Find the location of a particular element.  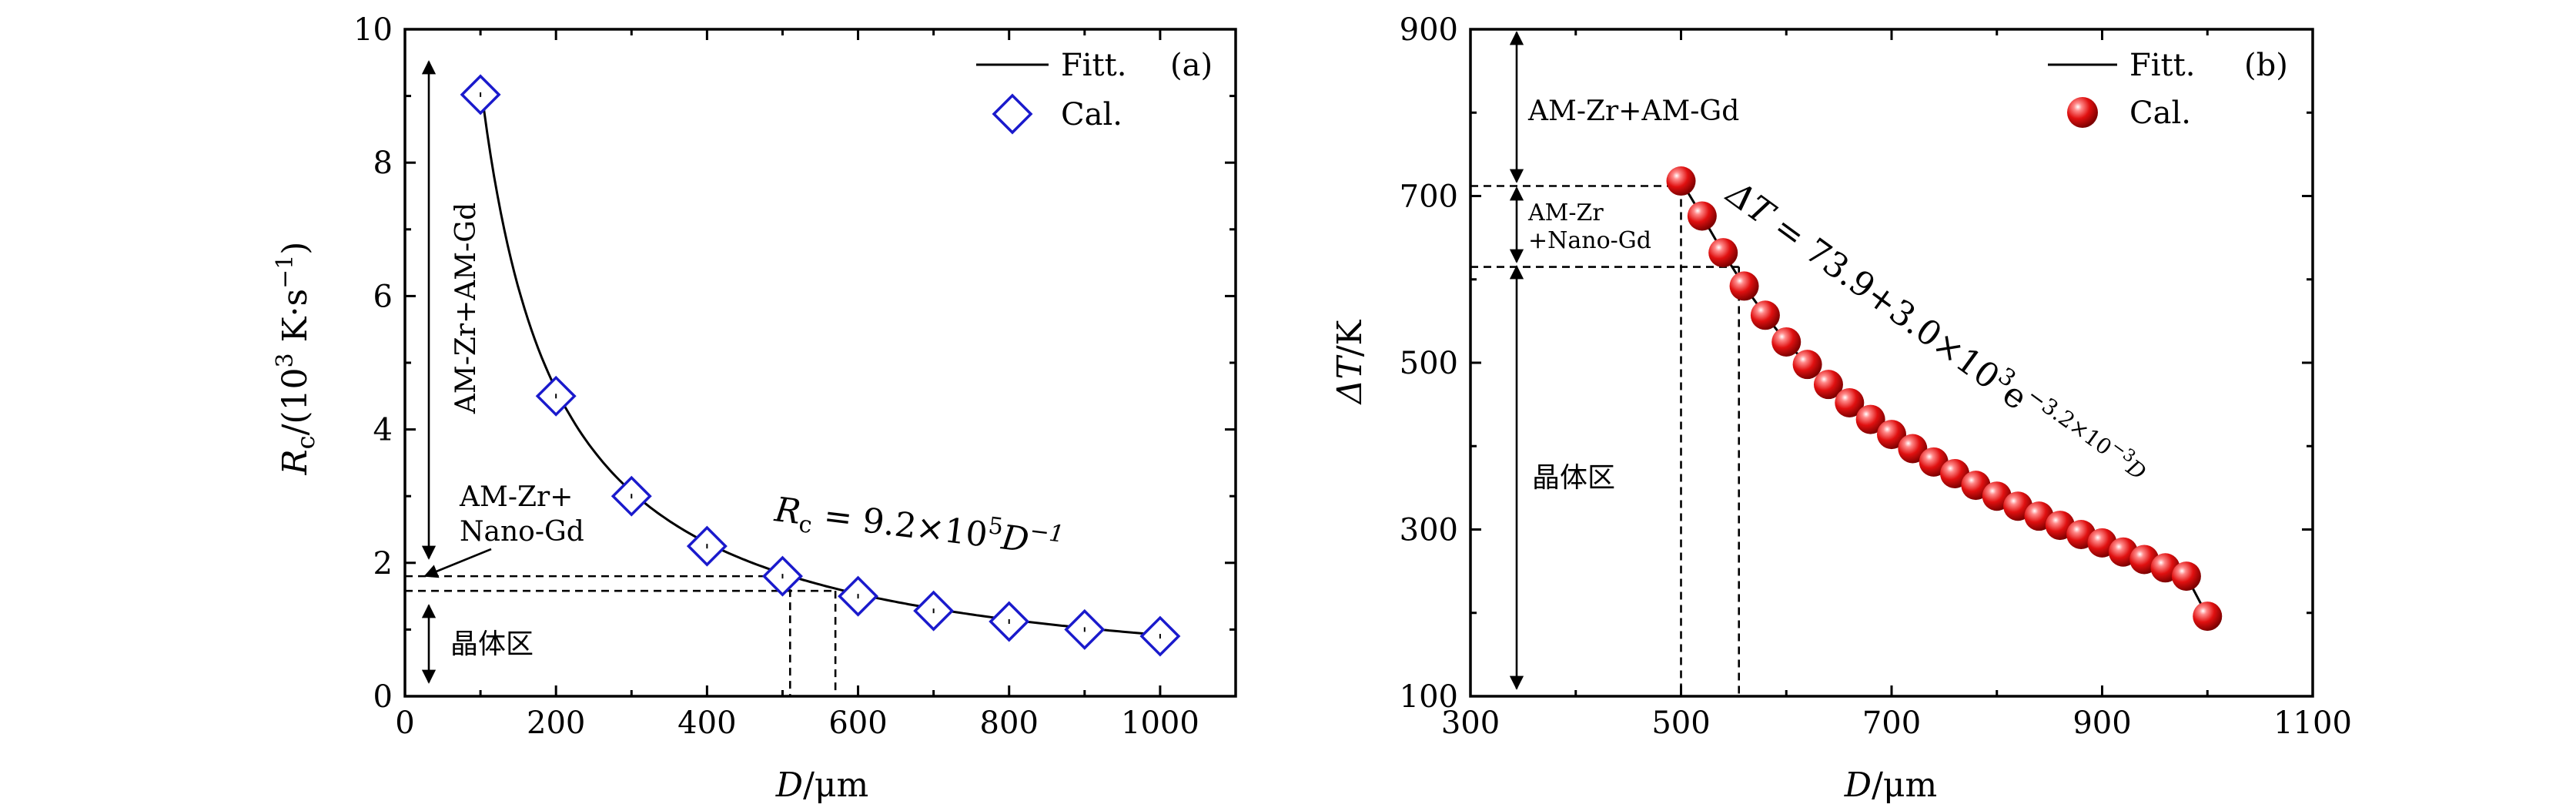

panel-label-a: (a) is located at coordinates (1192, 65).